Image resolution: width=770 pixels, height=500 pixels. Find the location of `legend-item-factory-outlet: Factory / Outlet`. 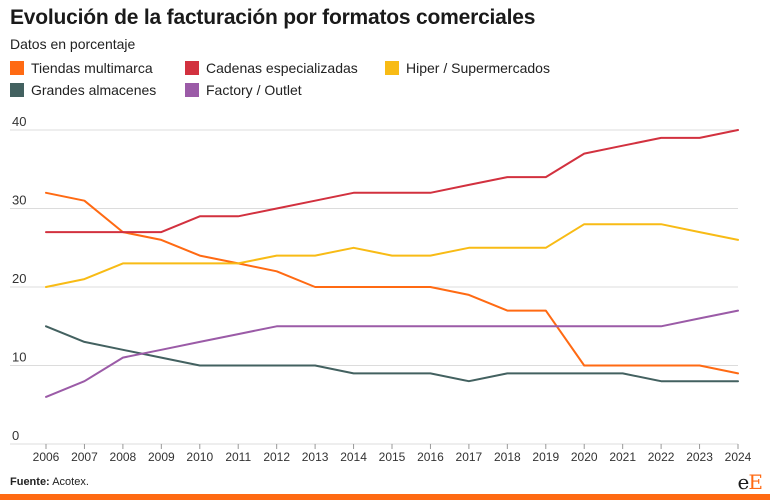

legend-item-factory-outlet: Factory / Outlet is located at coordinates (243, 90).